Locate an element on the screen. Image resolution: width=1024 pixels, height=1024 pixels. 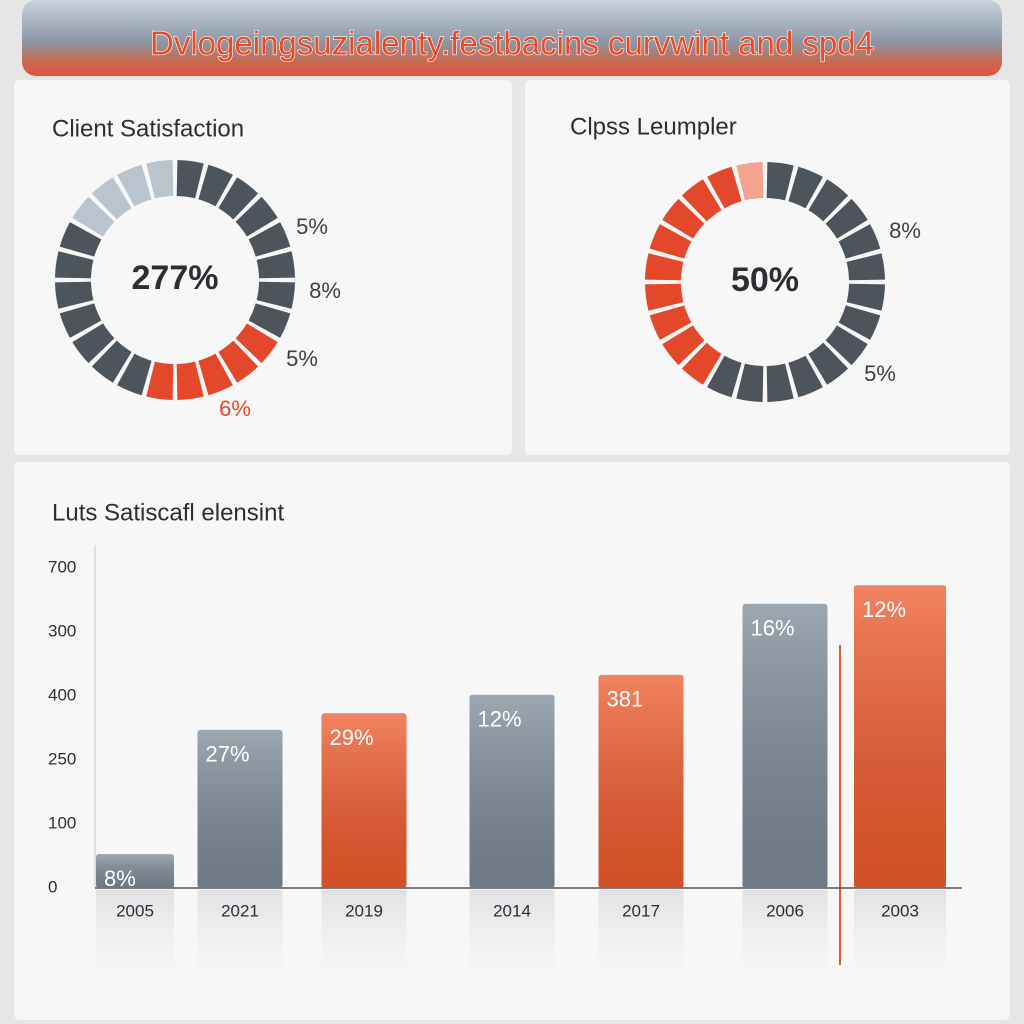
chart-title: Client Satisfaction is located at coordinates (148, 128).